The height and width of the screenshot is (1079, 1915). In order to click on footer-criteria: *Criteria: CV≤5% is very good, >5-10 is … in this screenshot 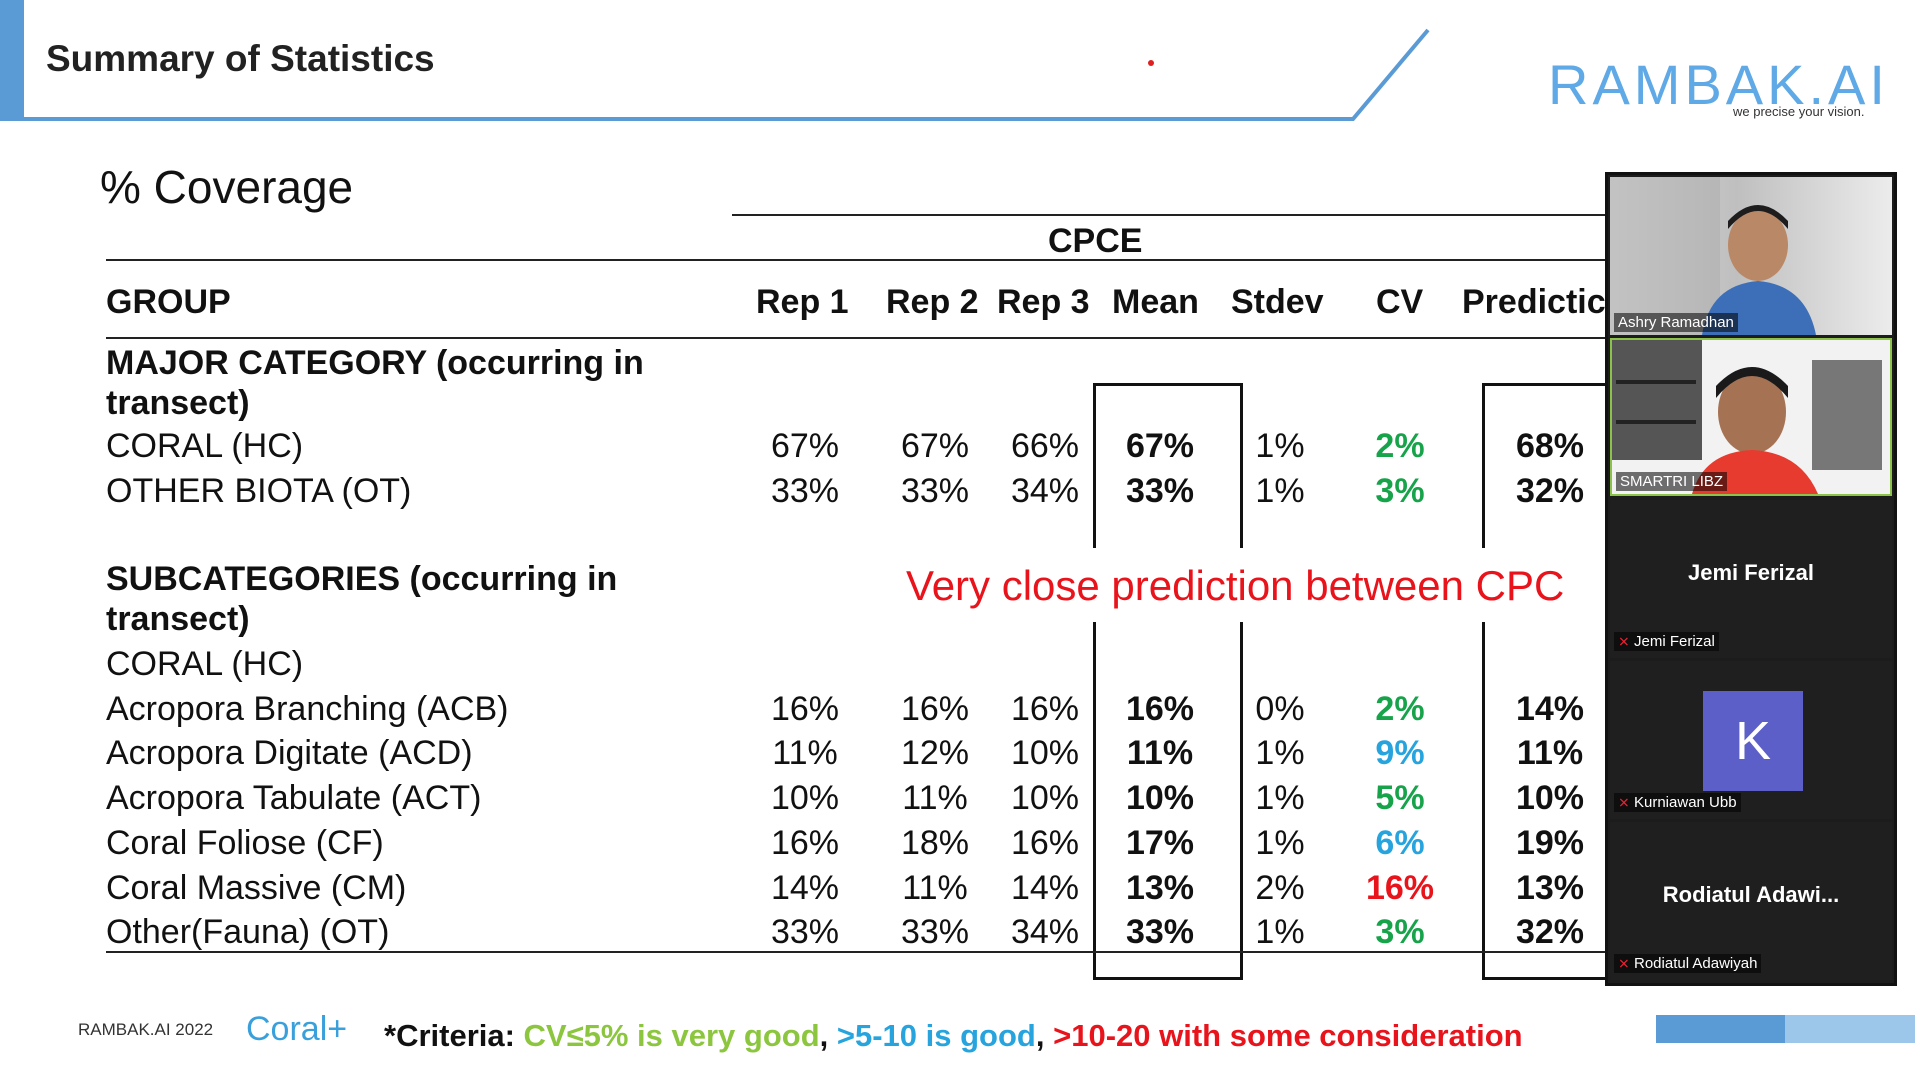, I will do `click(953, 1036)`.